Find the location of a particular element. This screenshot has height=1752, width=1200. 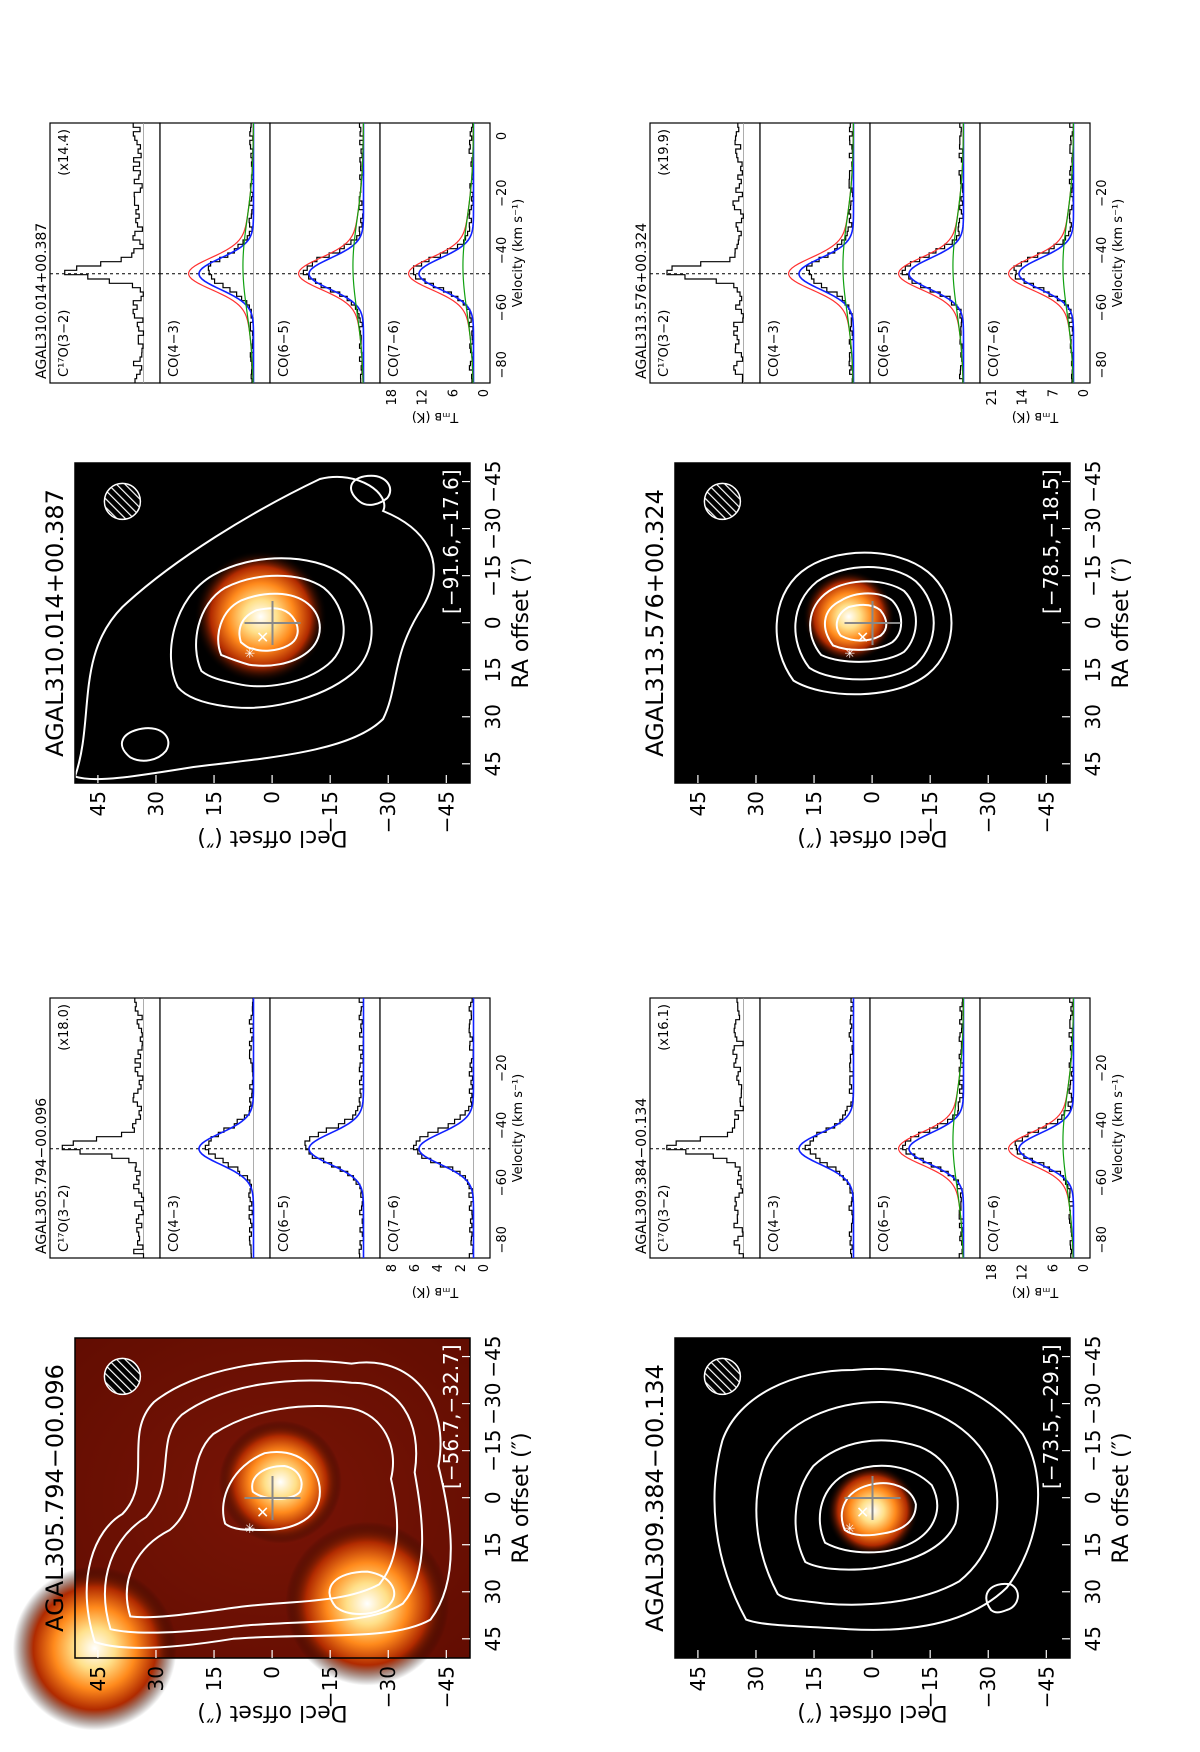

spectrum-line-label: CO(7−6) is located at coordinates (994, 348).